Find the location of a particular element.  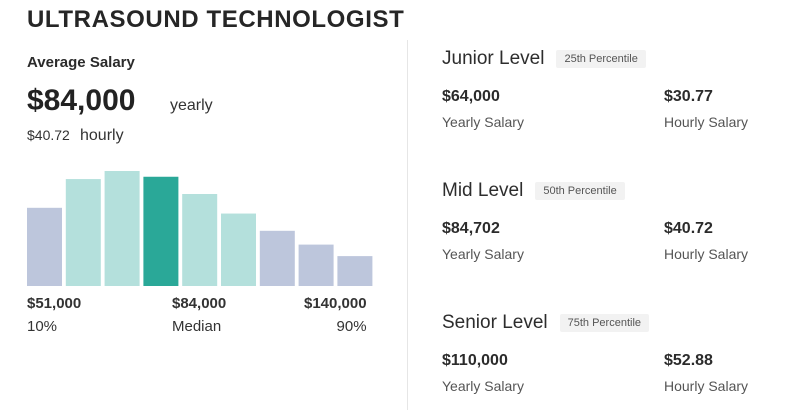

level-junior-yearly-value: $64,000 is located at coordinates (471, 96).